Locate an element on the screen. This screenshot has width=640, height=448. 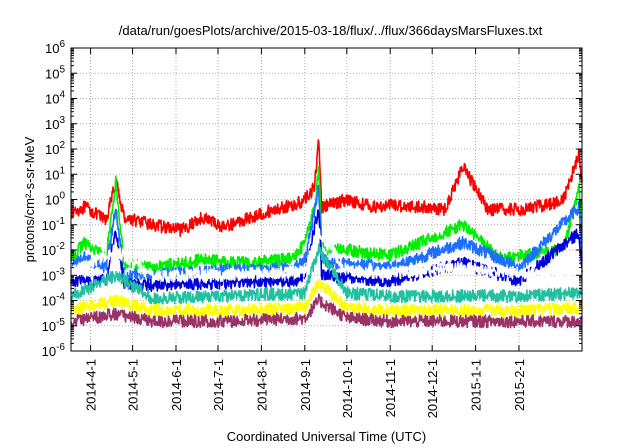
x-tick-label: 2014-8-1 is located at coordinates (261, 385).